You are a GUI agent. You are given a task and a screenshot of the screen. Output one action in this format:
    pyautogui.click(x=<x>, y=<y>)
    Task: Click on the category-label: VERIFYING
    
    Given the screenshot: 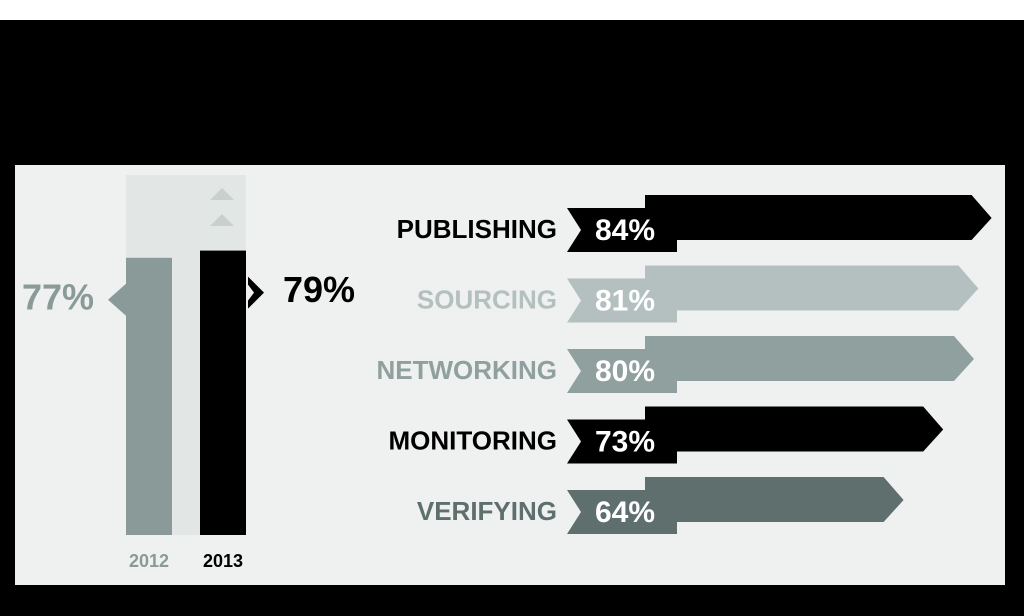 What is the action you would take?
    pyautogui.click(x=487, y=511)
    